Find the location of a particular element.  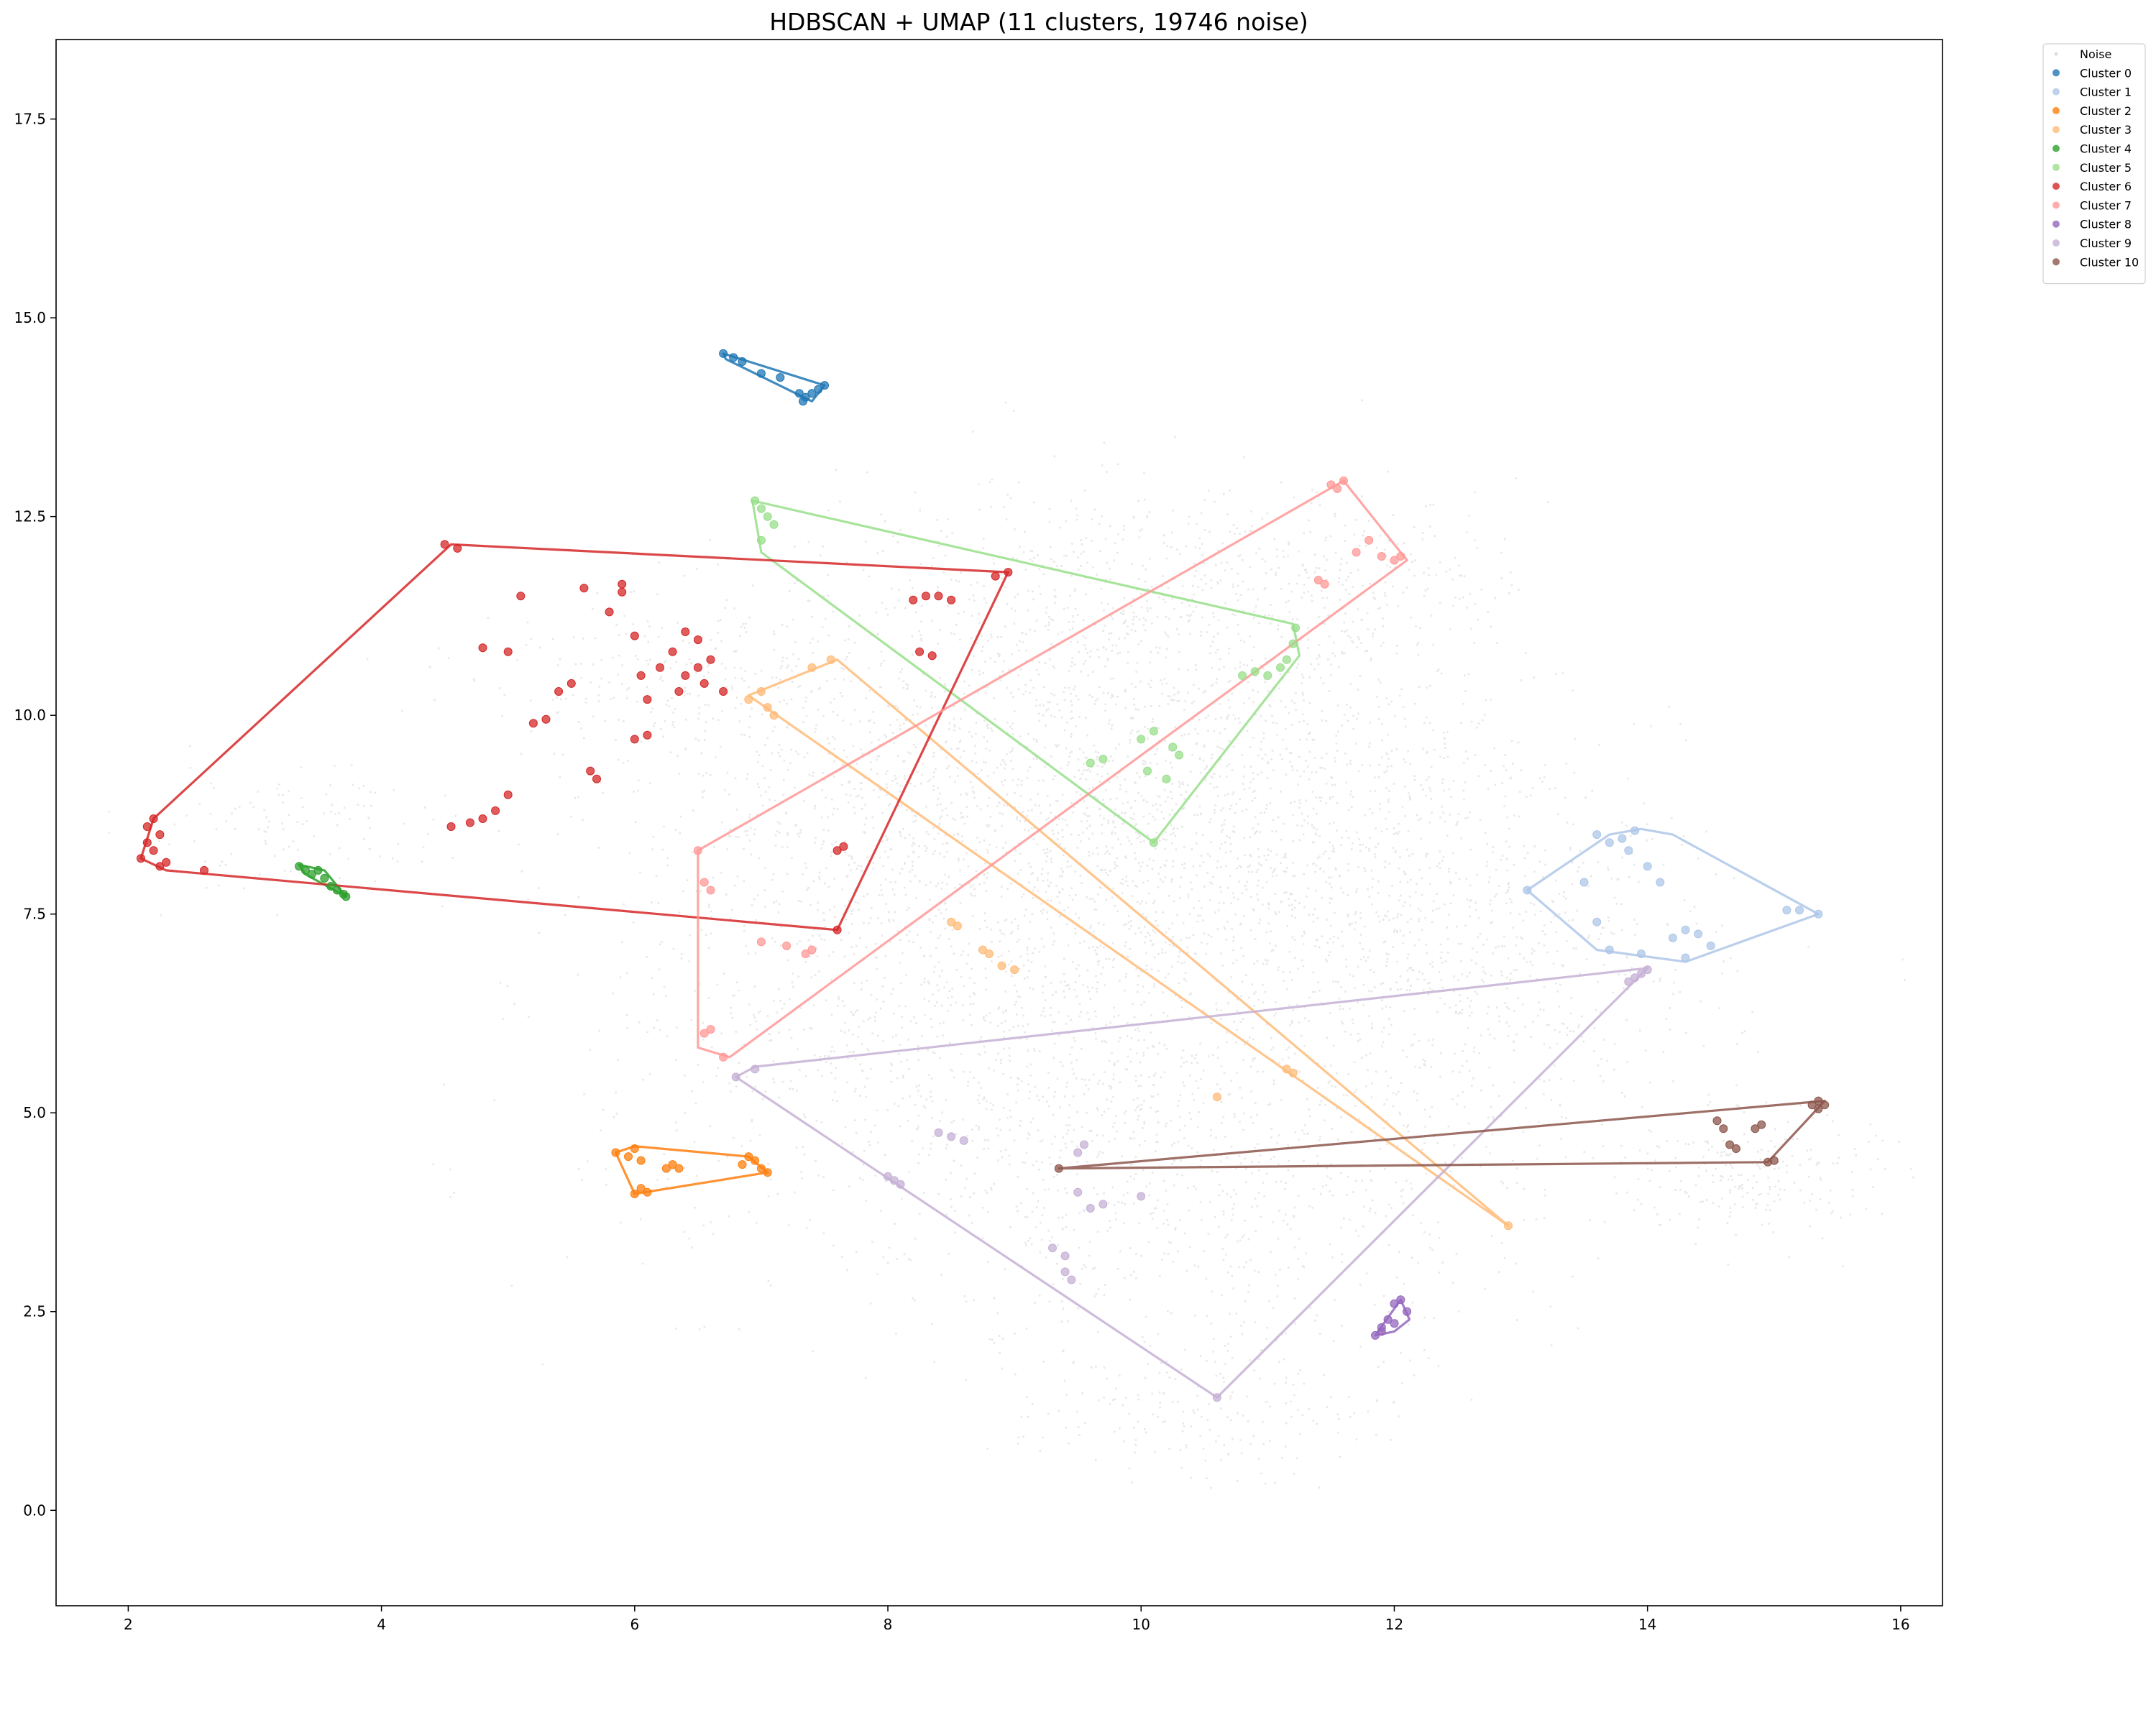

legend-label: Cluster 2 is located at coordinates (2106, 111).